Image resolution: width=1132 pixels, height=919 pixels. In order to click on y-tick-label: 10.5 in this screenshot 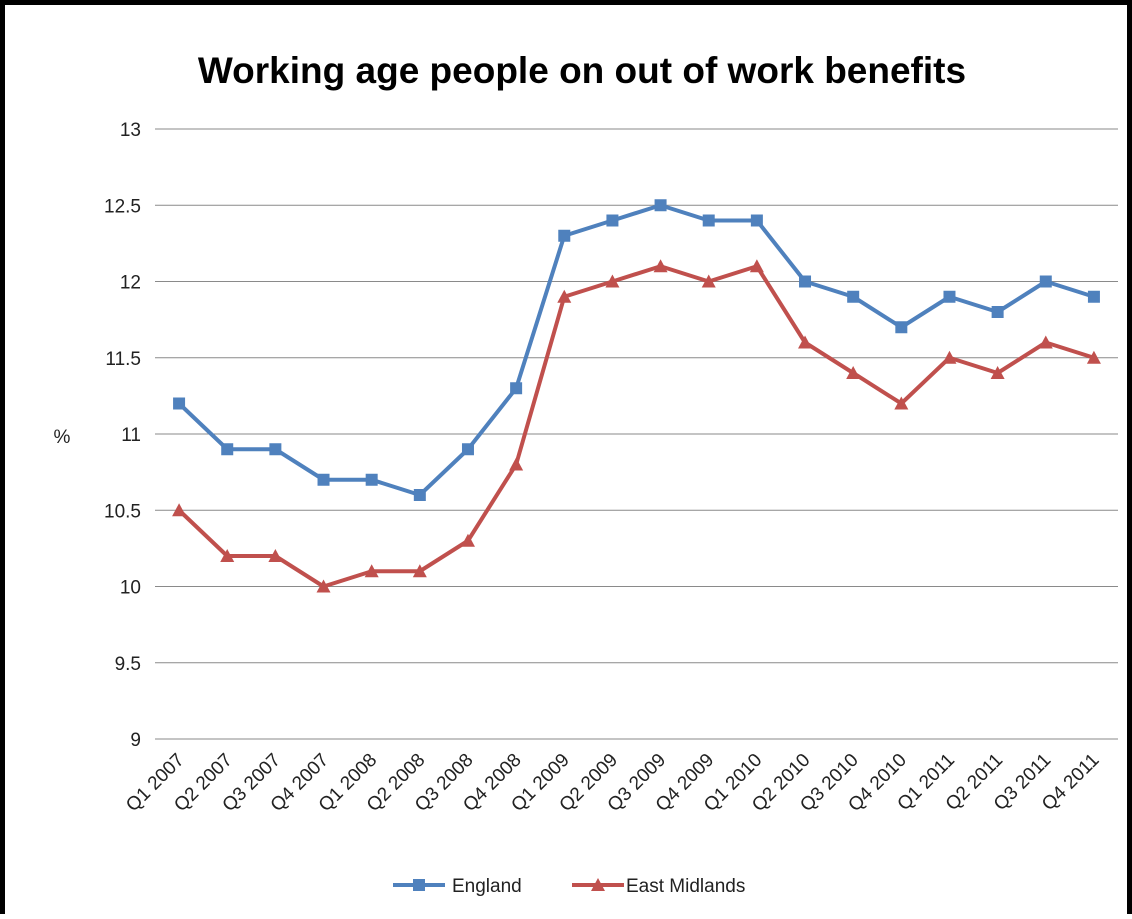, I will do `click(122, 511)`.